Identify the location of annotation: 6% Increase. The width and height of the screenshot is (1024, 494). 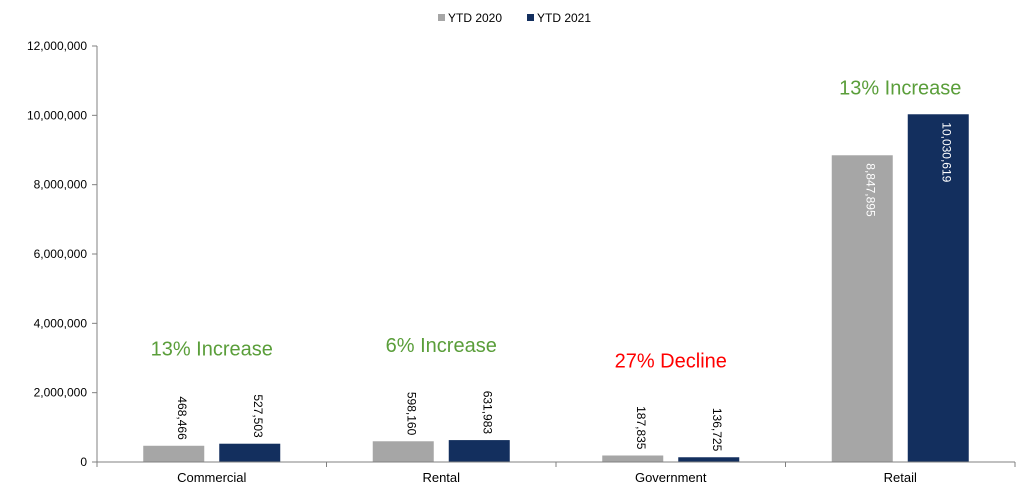
(441, 346).